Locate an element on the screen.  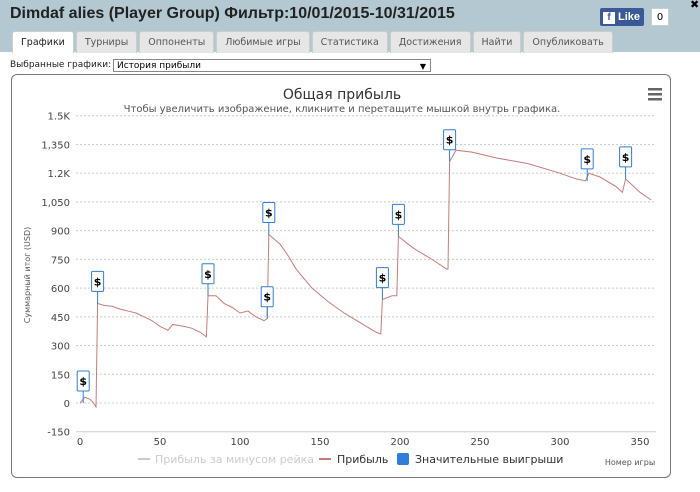
y-tick-label: 1,050 is located at coordinates (55, 203).